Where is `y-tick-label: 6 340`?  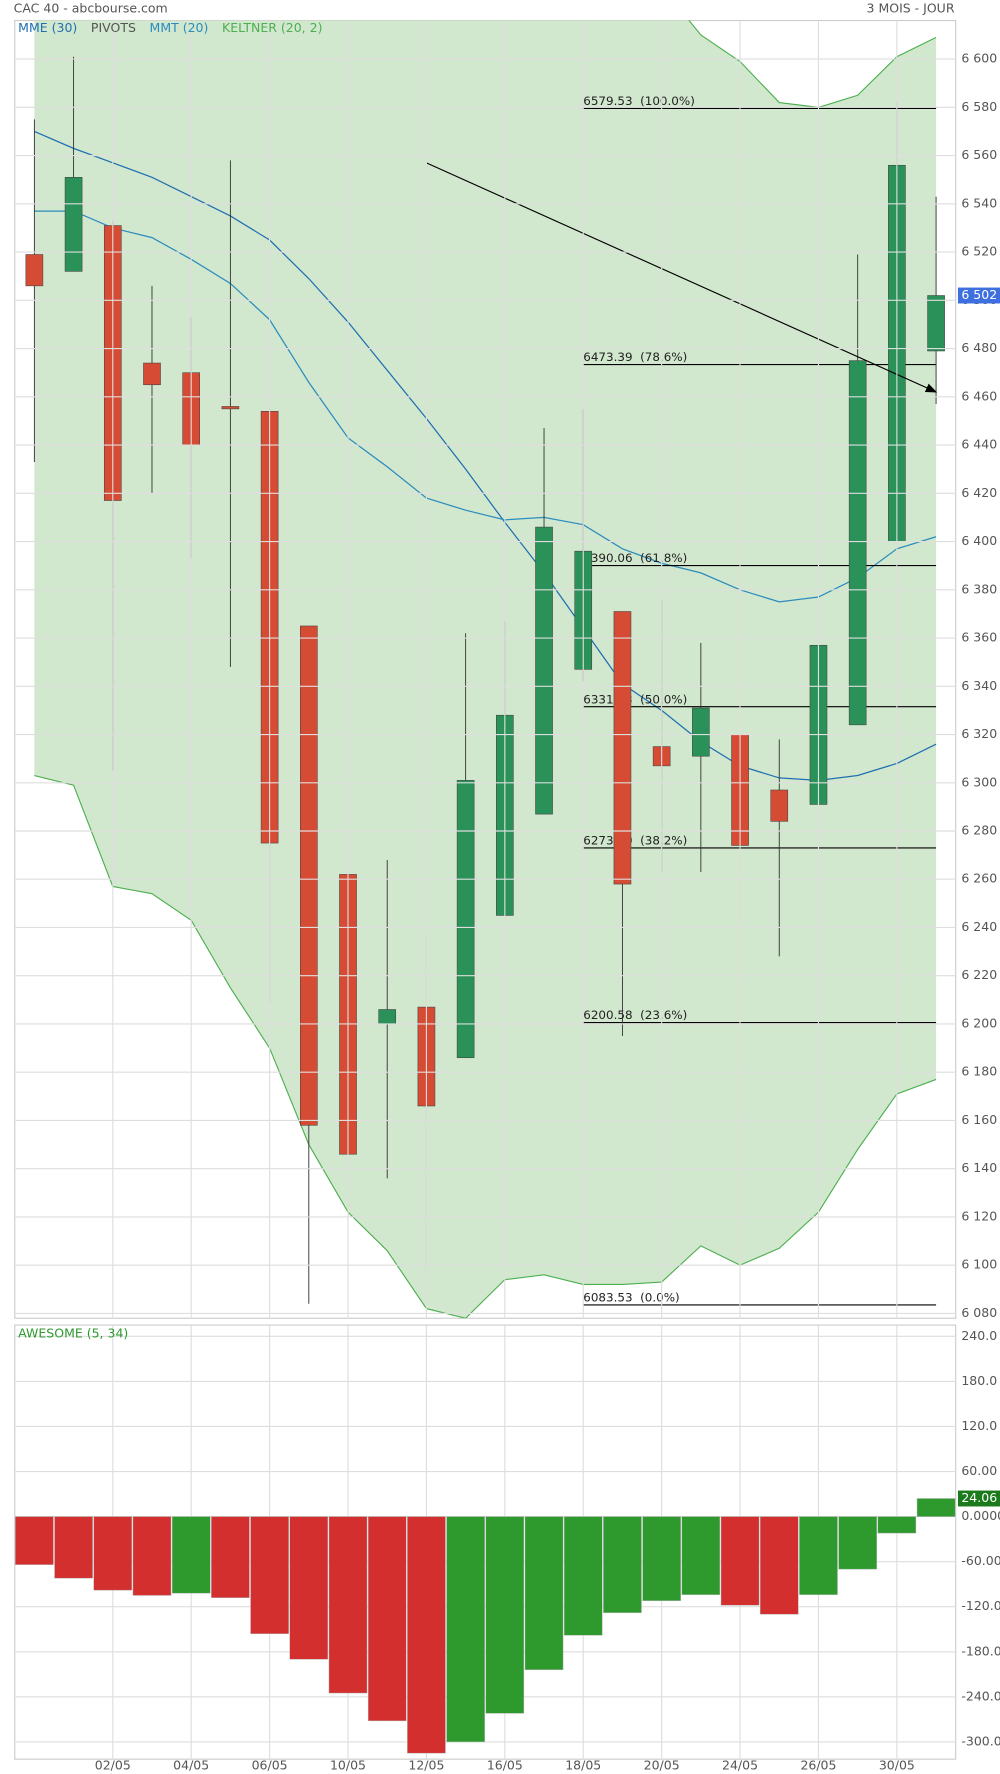 y-tick-label: 6 340 is located at coordinates (979, 685).